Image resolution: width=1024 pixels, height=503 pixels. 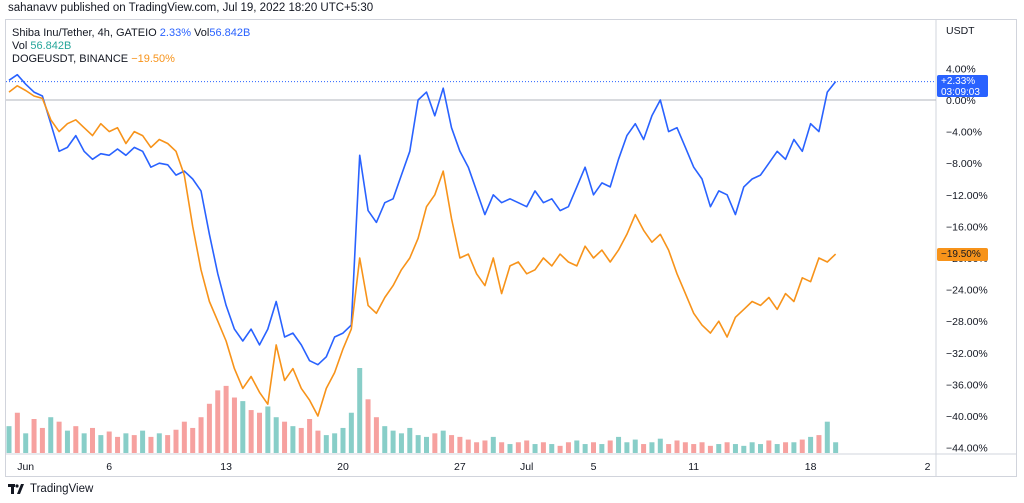 I want to click on x-tick-label: 27, so click(x=460, y=467).